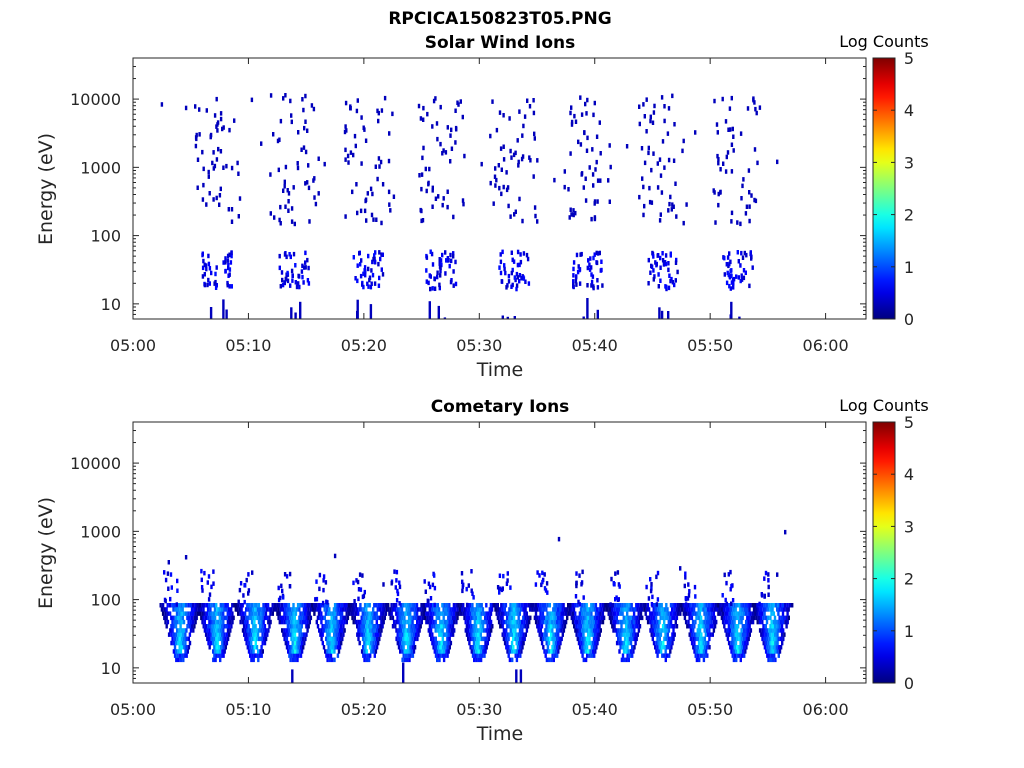 This screenshot has height=768, width=1024. I want to click on colorbar-label-solar-wind: Log Counts, so click(884, 41).